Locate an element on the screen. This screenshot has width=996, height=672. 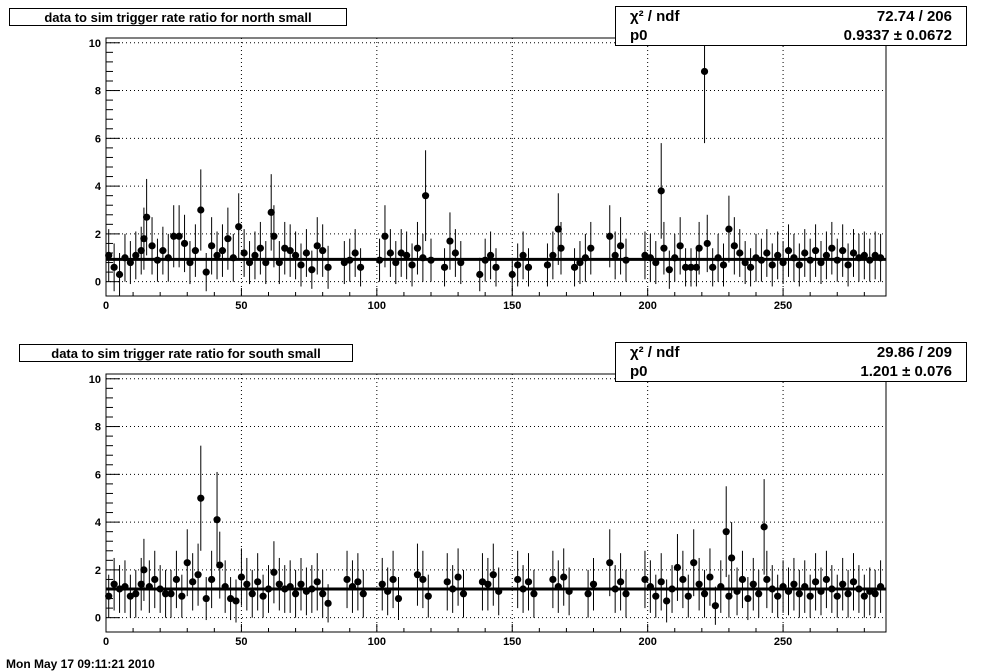
x-axis is located at coordinates (485, 628).